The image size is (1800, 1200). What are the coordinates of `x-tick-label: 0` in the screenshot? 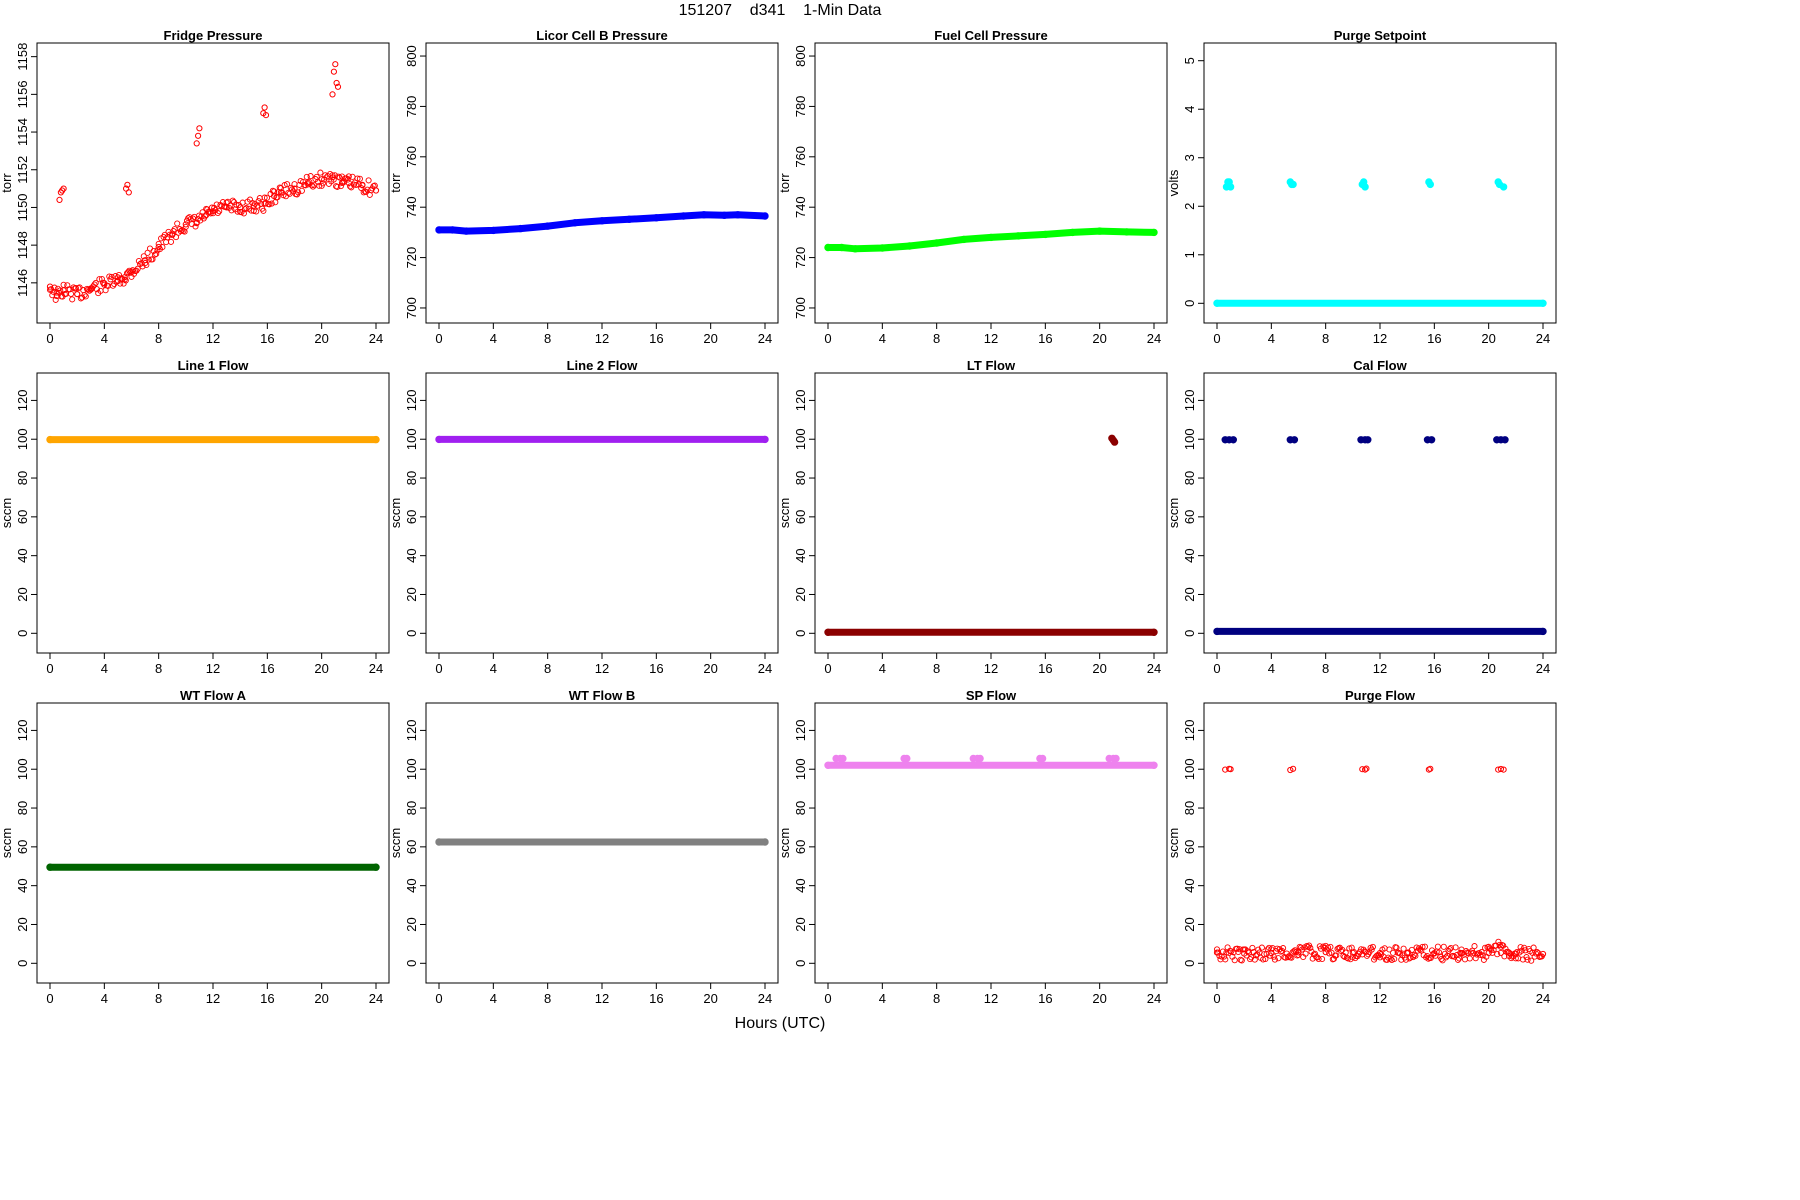 It's located at (49, 998).